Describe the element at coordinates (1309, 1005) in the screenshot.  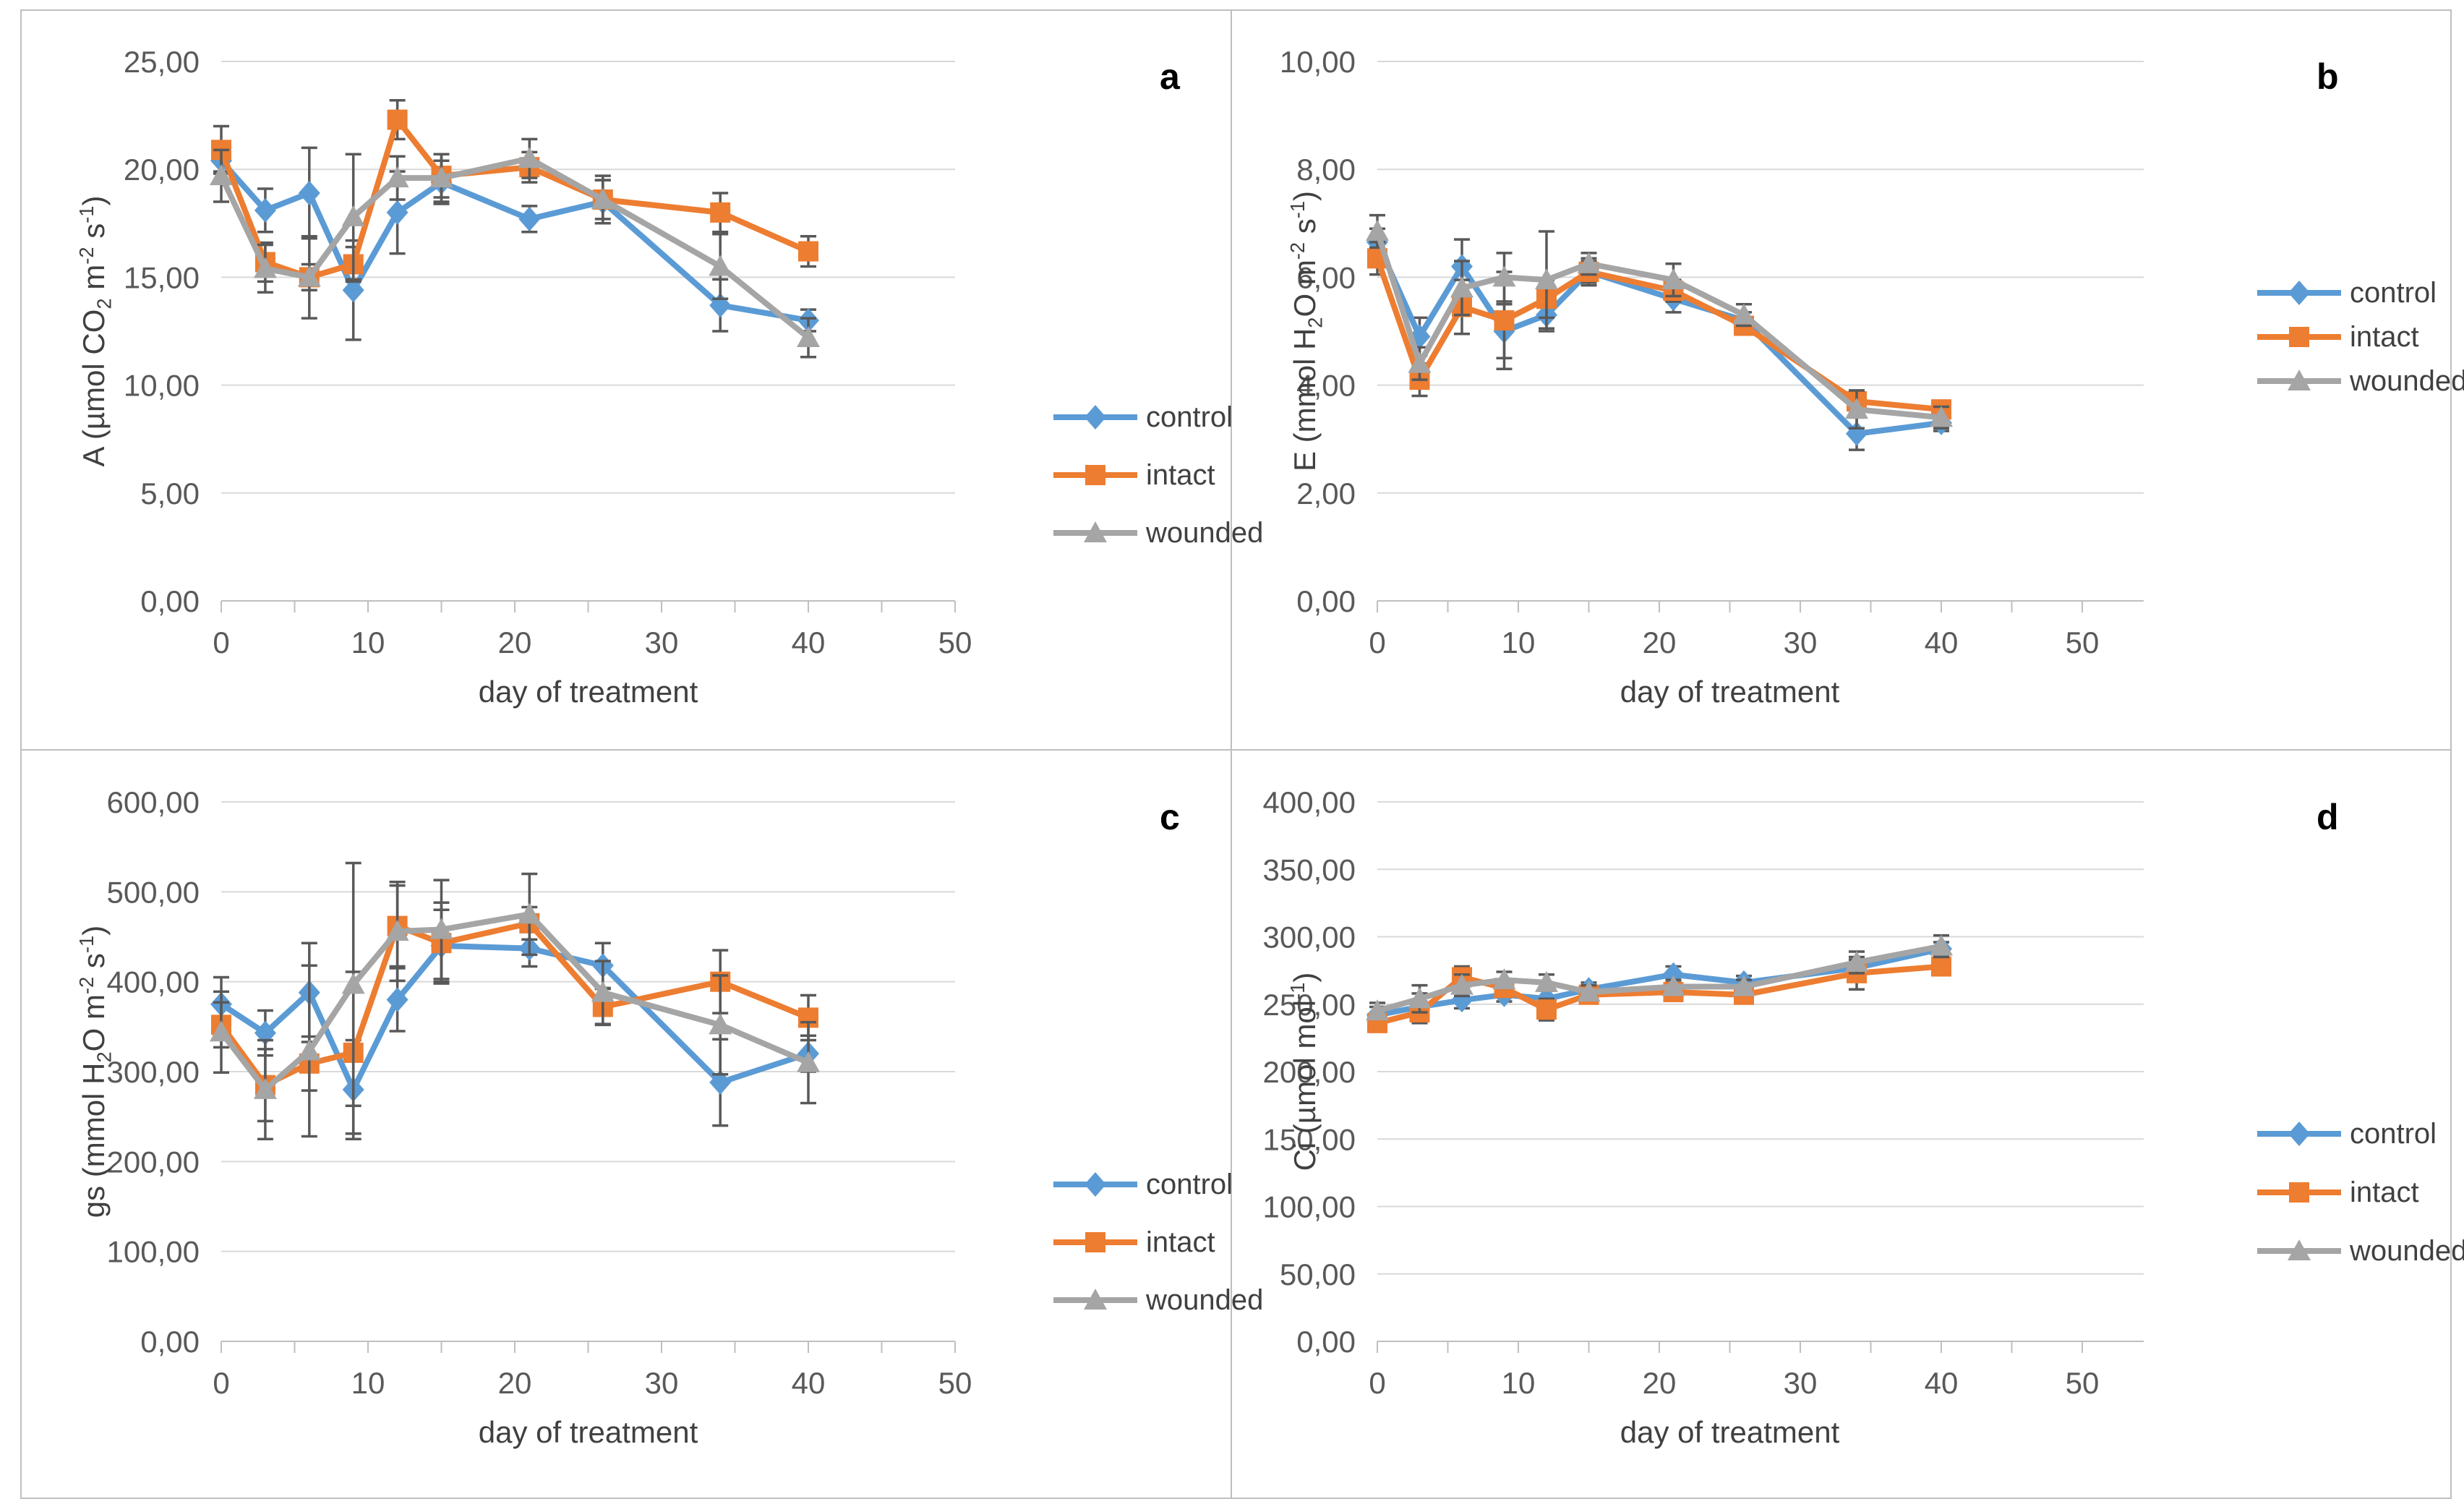
I see `y-tick-label: 250,00` at that location.